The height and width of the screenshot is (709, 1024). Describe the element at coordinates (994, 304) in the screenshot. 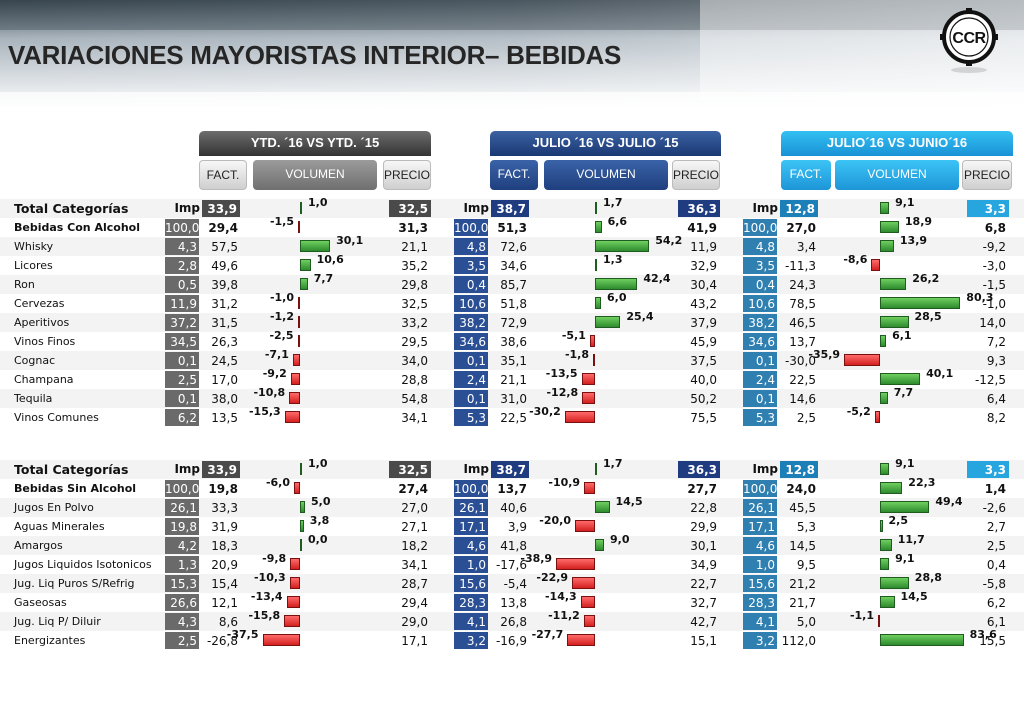

I see `precio-value: -1,0` at that location.